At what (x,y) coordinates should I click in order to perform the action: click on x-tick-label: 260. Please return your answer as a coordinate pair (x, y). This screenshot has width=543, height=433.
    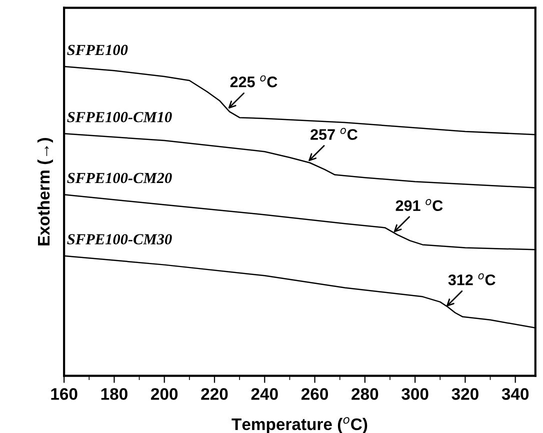
    Looking at the image, I should click on (314, 394).